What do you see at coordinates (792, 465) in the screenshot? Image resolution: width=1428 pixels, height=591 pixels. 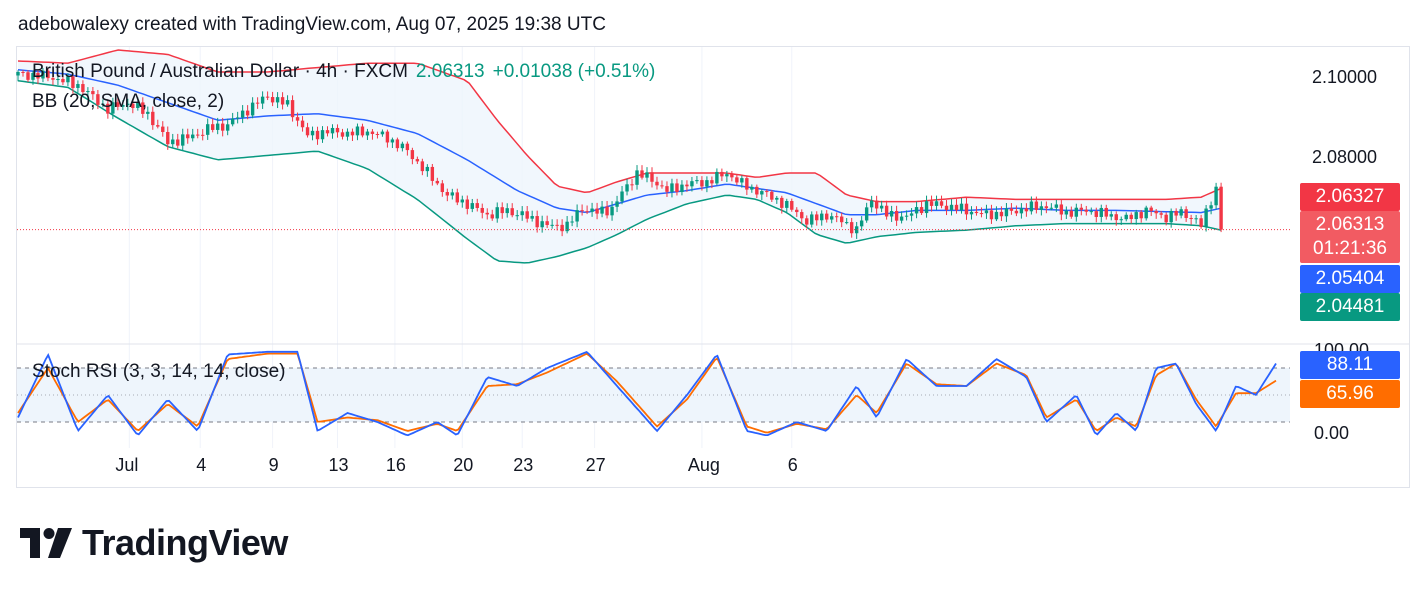 I see `time-tick: 6` at bounding box center [792, 465].